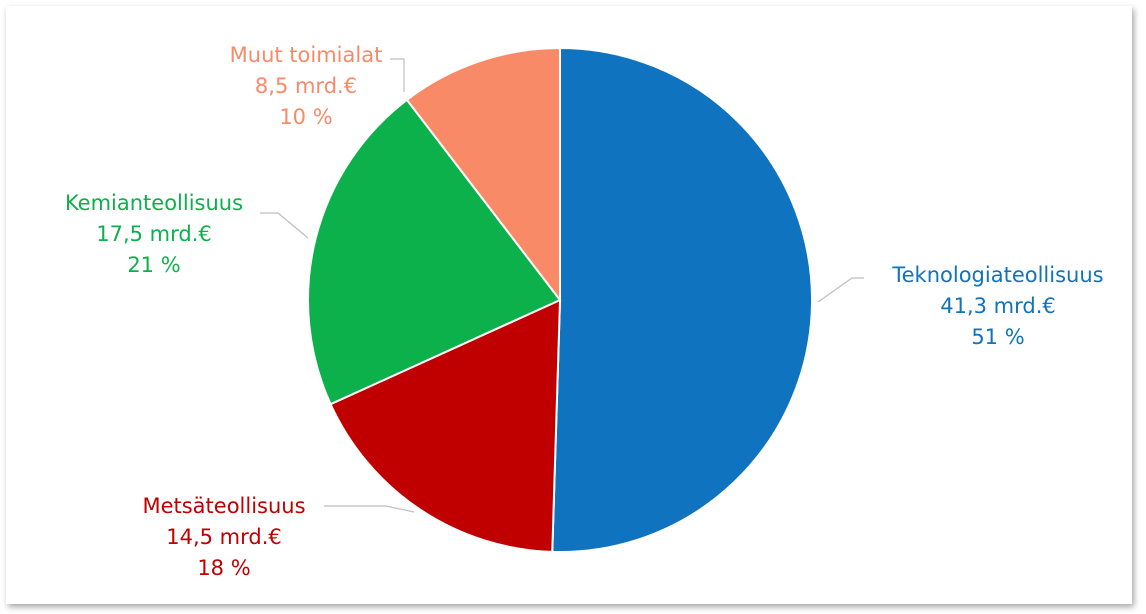 The height and width of the screenshot is (614, 1146). I want to click on slice-kemianteollisuus, so click(434, 252).